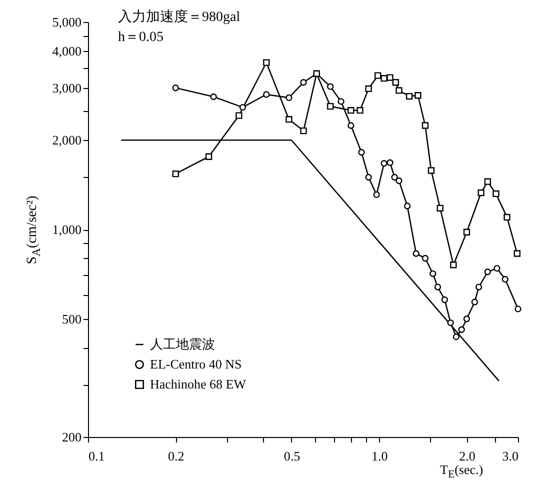  I want to click on legend-label: Hachinohe 68 EW, so click(198, 384).